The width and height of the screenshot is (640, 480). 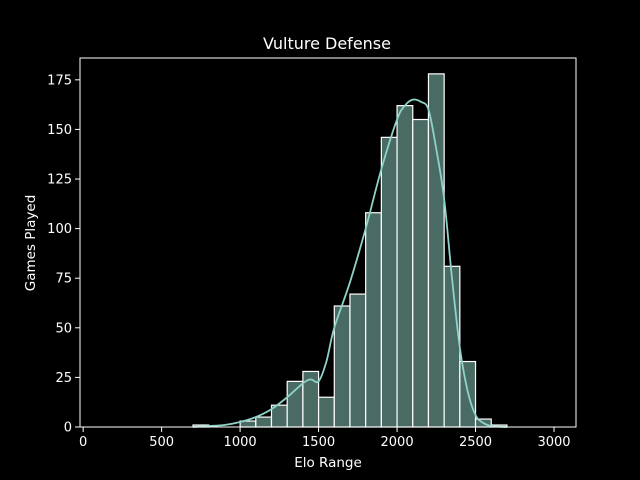 I want to click on x-tick-label: 1500, so click(x=318, y=442).